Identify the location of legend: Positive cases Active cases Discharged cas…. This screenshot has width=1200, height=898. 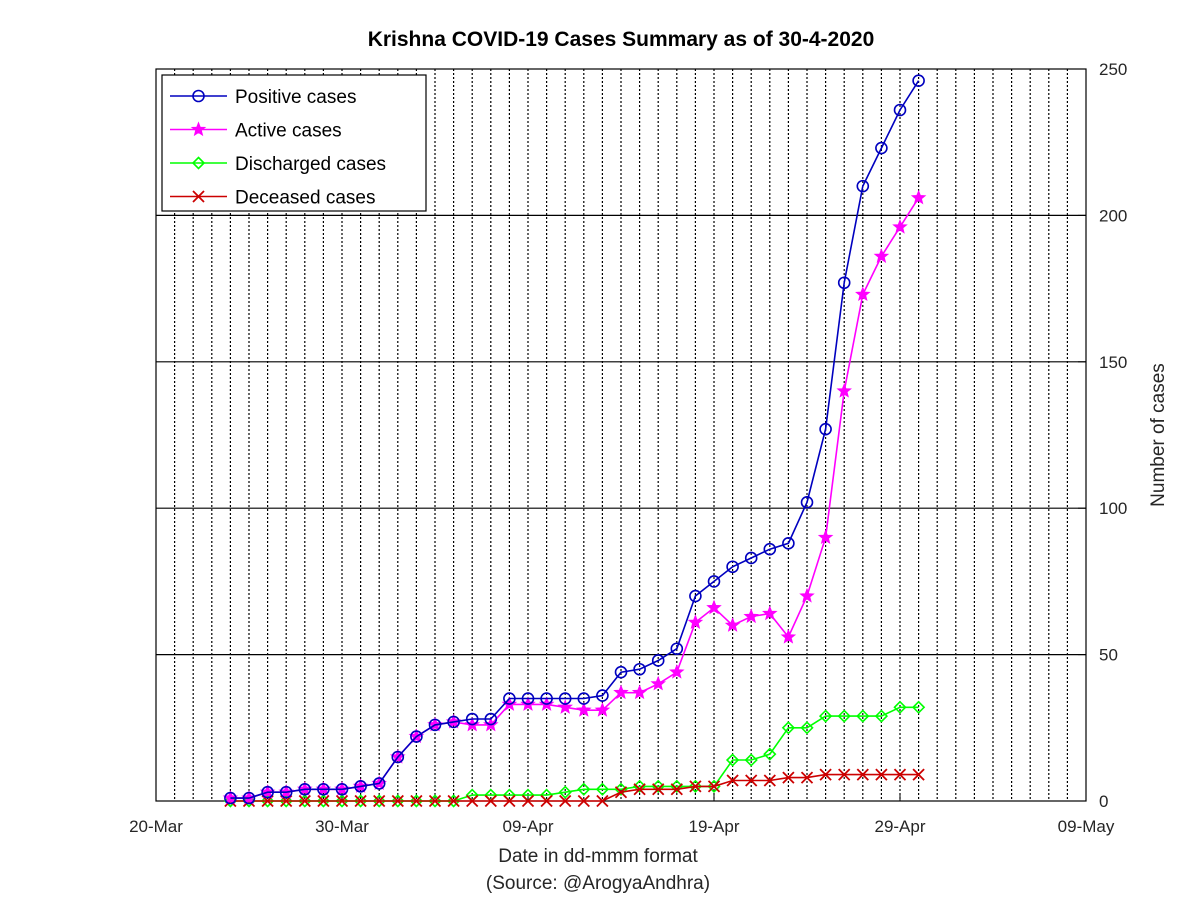
(294, 143).